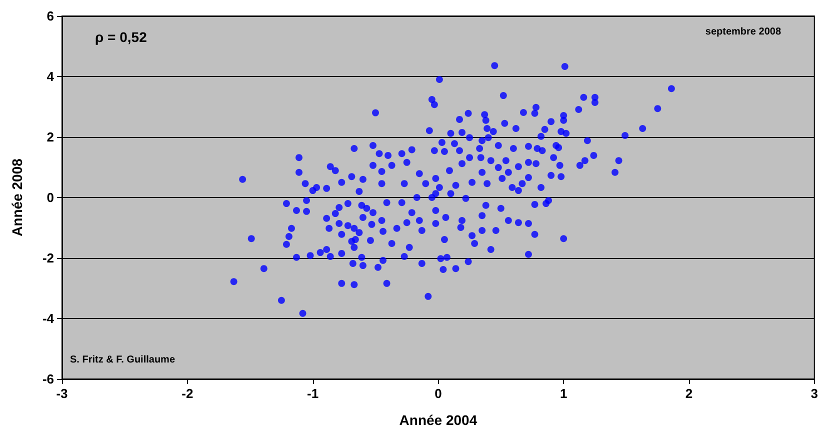 The width and height of the screenshot is (821, 437). What do you see at coordinates (123, 360) in the screenshot?
I see `annotation: S. Fritz & F. Guillaume` at bounding box center [123, 360].